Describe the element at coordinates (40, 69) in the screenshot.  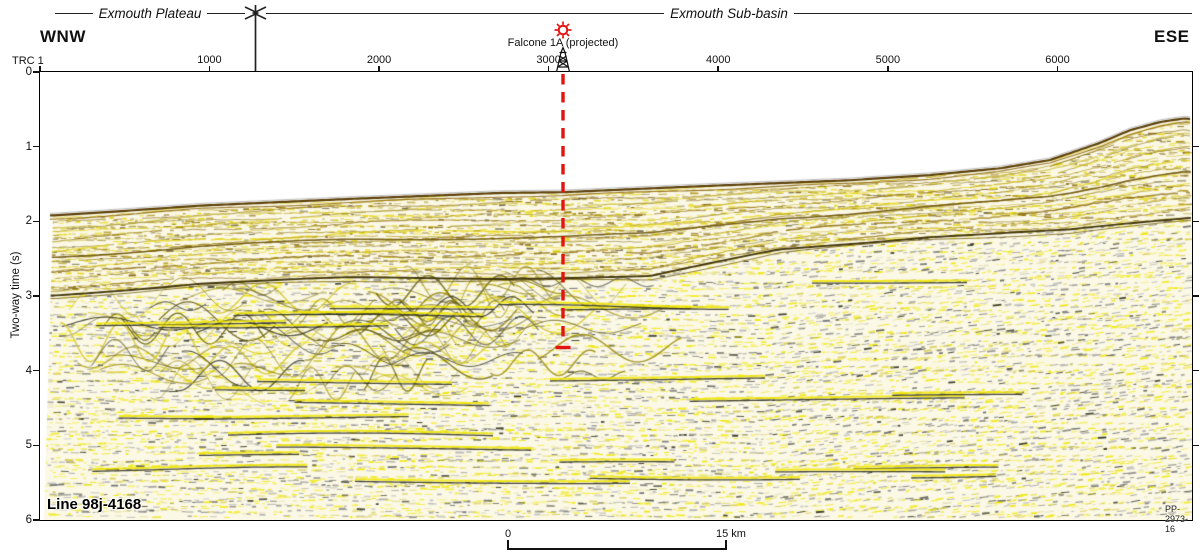
I see `trace-tick-origin` at that location.